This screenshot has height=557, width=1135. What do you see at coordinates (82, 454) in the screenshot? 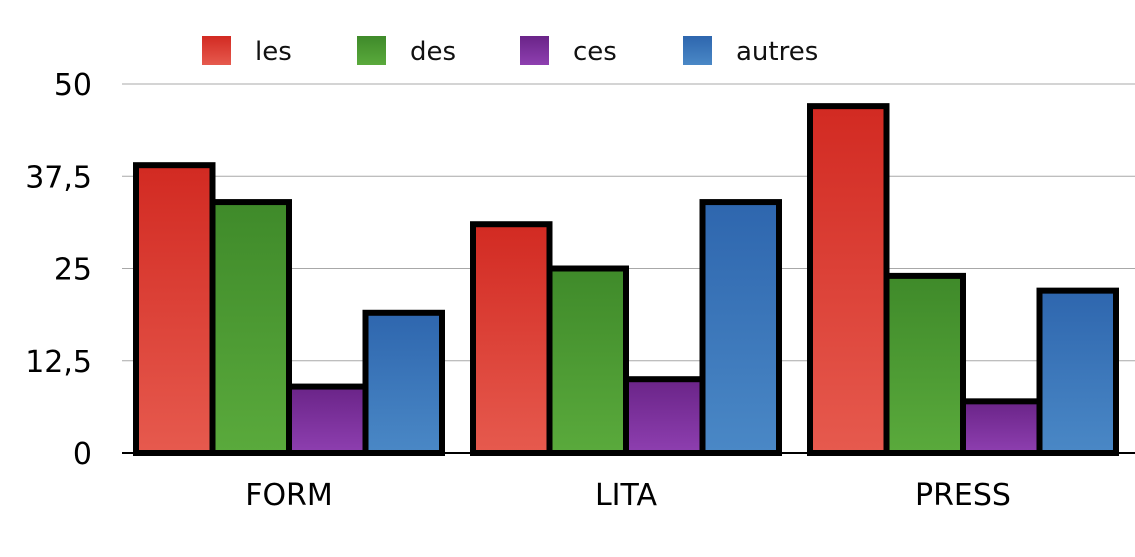
I see `y-tick-label: 0` at bounding box center [82, 454].